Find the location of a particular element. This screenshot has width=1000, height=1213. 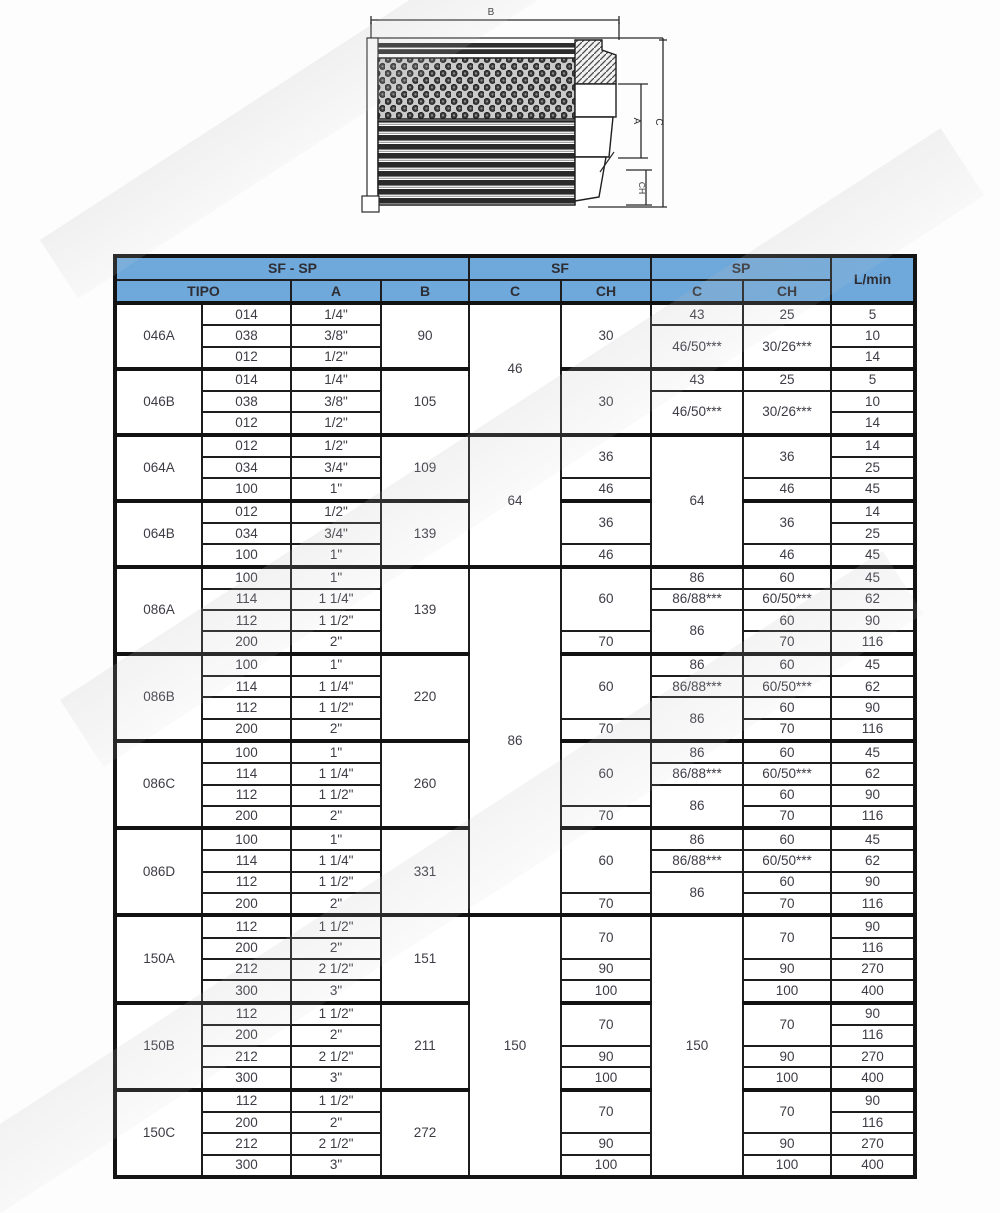

table-cell: 200 is located at coordinates (246, 1122).